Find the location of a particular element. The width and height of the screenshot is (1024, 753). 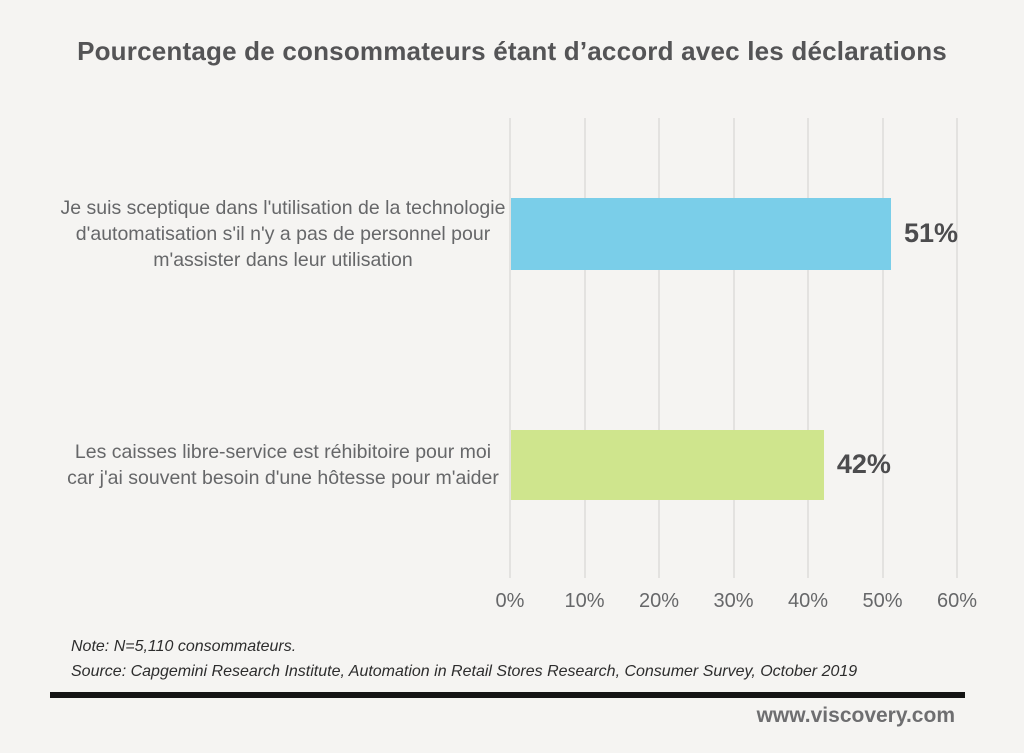

website-url: www.viscovery.com is located at coordinates (855, 715).